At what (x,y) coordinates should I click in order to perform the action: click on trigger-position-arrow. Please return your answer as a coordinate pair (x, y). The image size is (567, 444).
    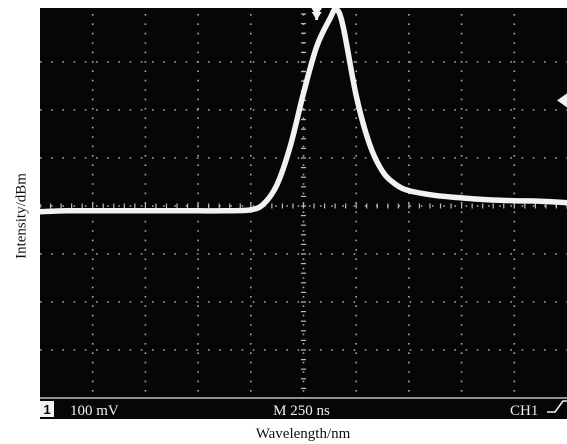
    Looking at the image, I should click on (316, 16).